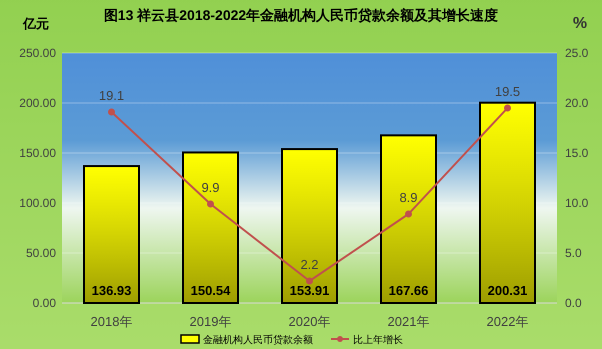 The image size is (602, 349). Describe the element at coordinates (408, 197) in the screenshot. I see `data-label: 8.9` at that location.